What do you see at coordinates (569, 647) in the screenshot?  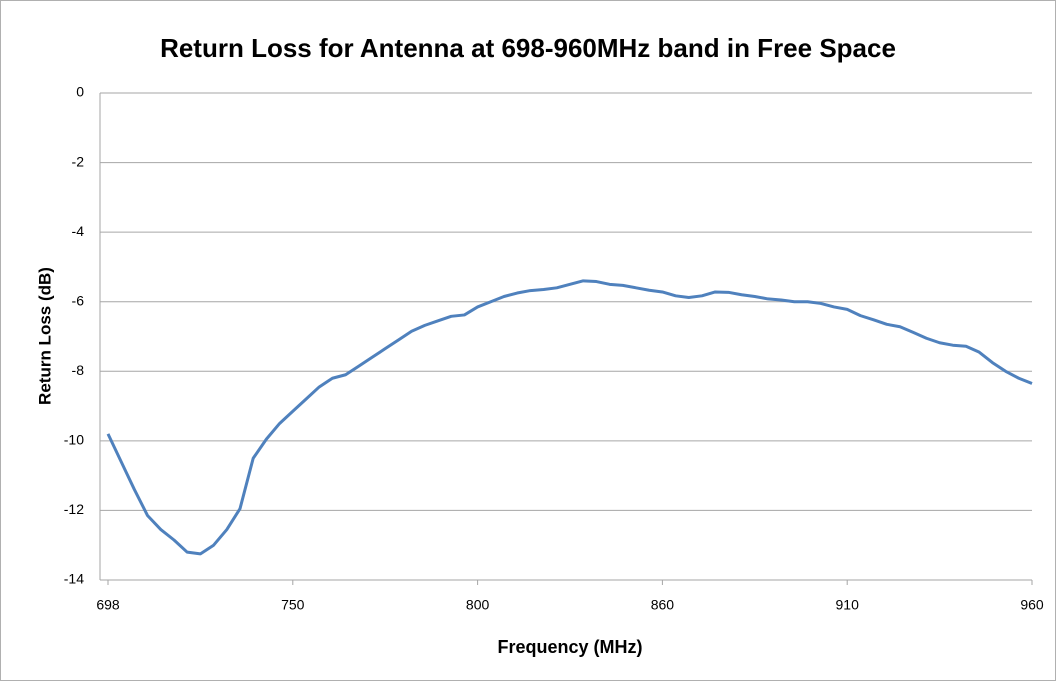 I see `x-axis-label: Frequency (MHz)` at bounding box center [569, 647].